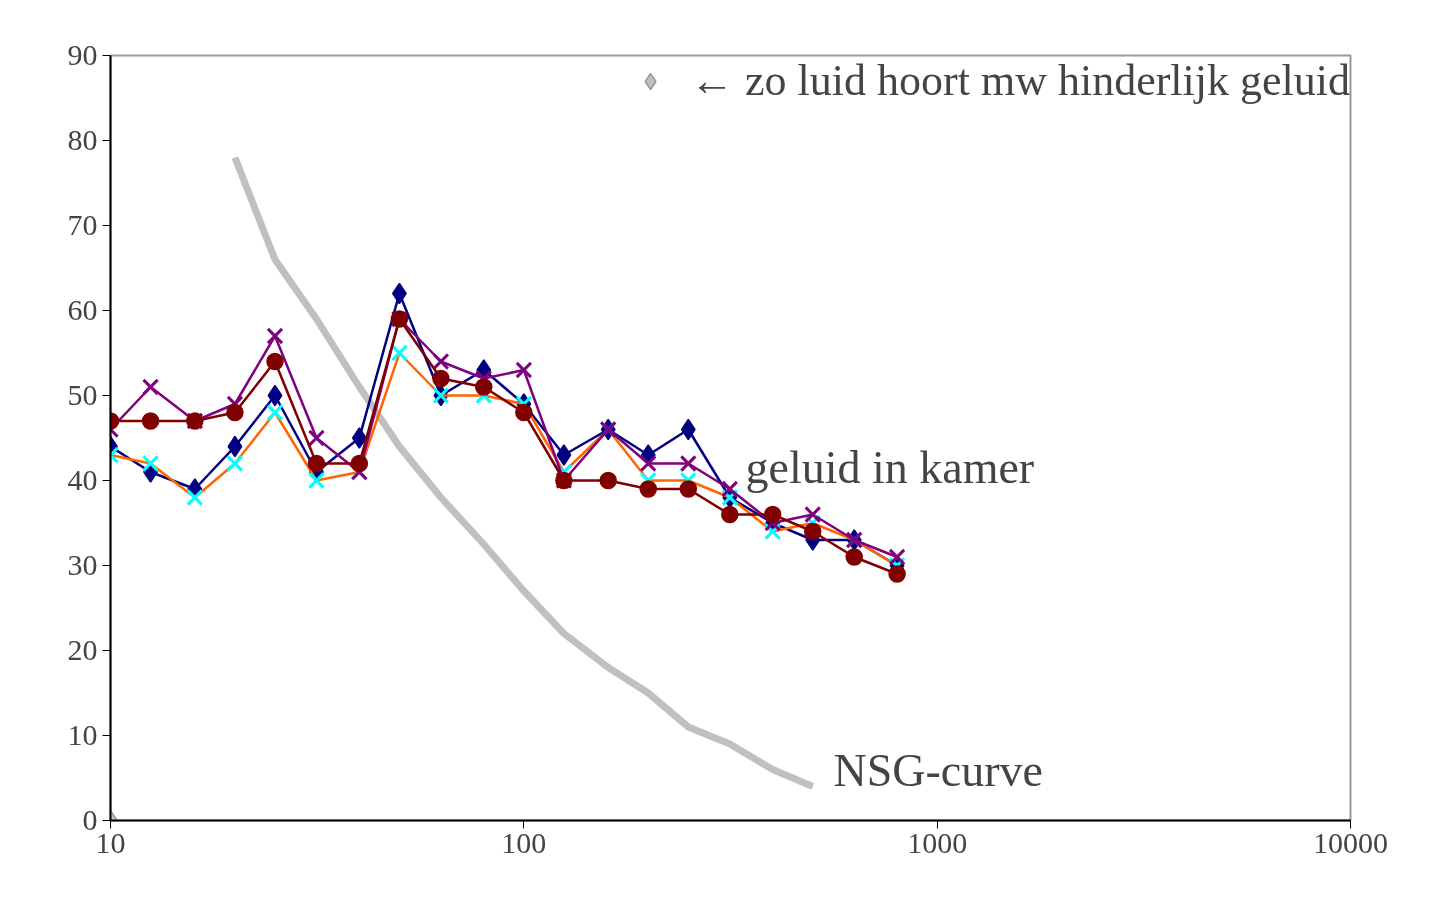  What do you see at coordinates (82, 649) in the screenshot?
I see `y-tick-label: 20` at bounding box center [82, 649].